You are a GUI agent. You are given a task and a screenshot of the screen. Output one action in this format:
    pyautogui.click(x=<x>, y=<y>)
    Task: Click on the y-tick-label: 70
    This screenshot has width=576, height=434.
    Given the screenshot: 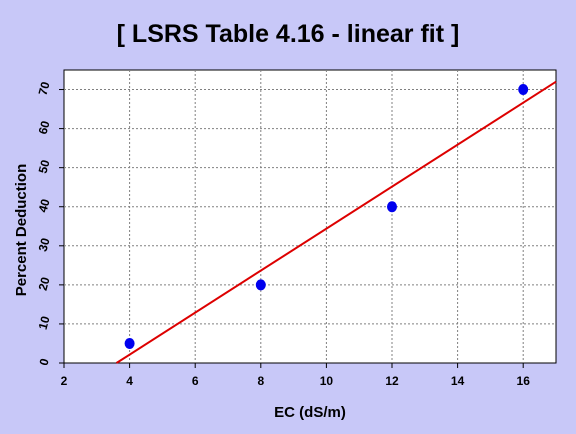 What is the action you would take?
    pyautogui.click(x=44, y=88)
    